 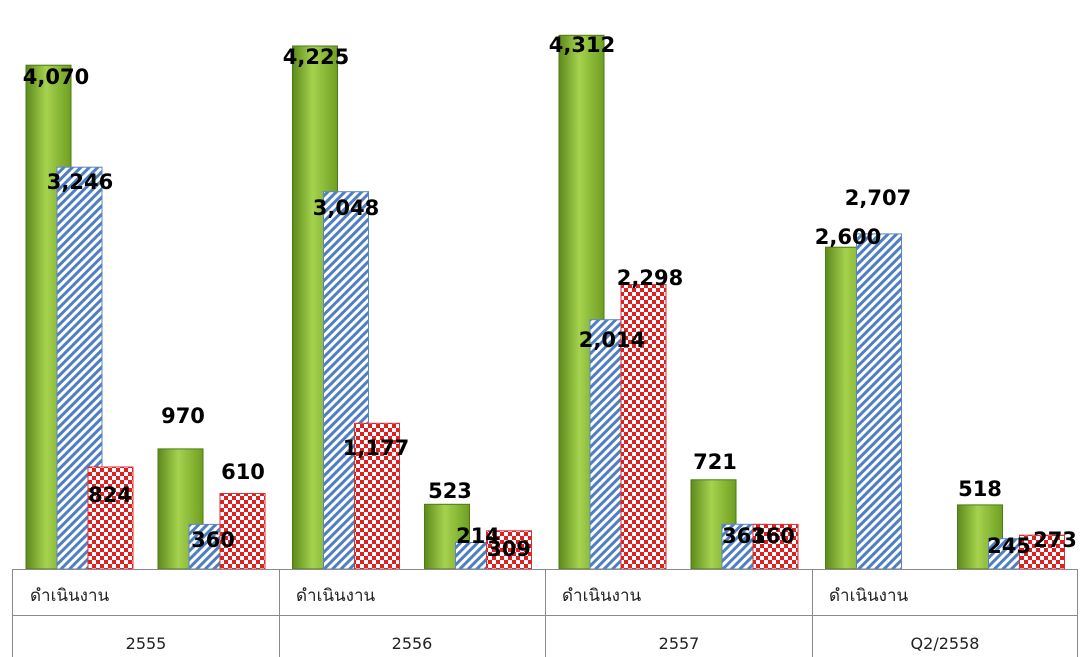 I want to click on data-label: 610, so click(x=243, y=472).